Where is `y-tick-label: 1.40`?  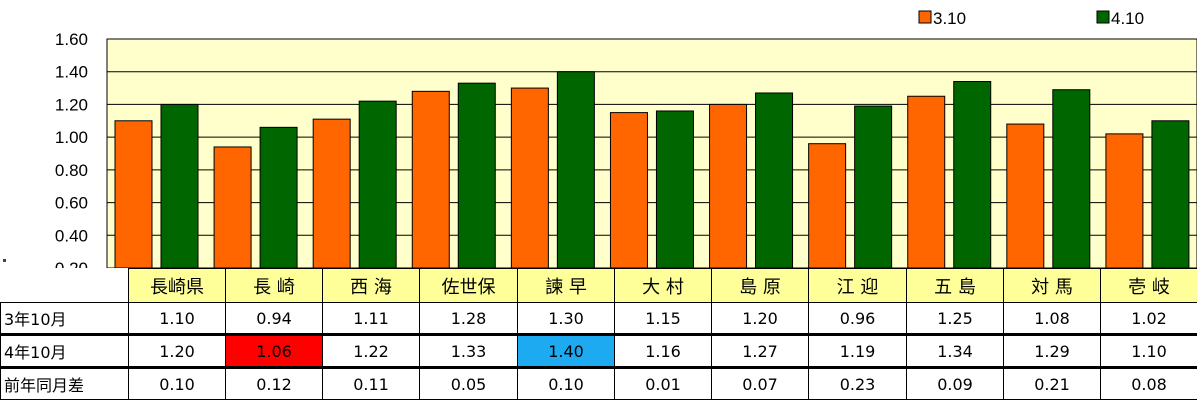 y-tick-label: 1.40 is located at coordinates (71, 72).